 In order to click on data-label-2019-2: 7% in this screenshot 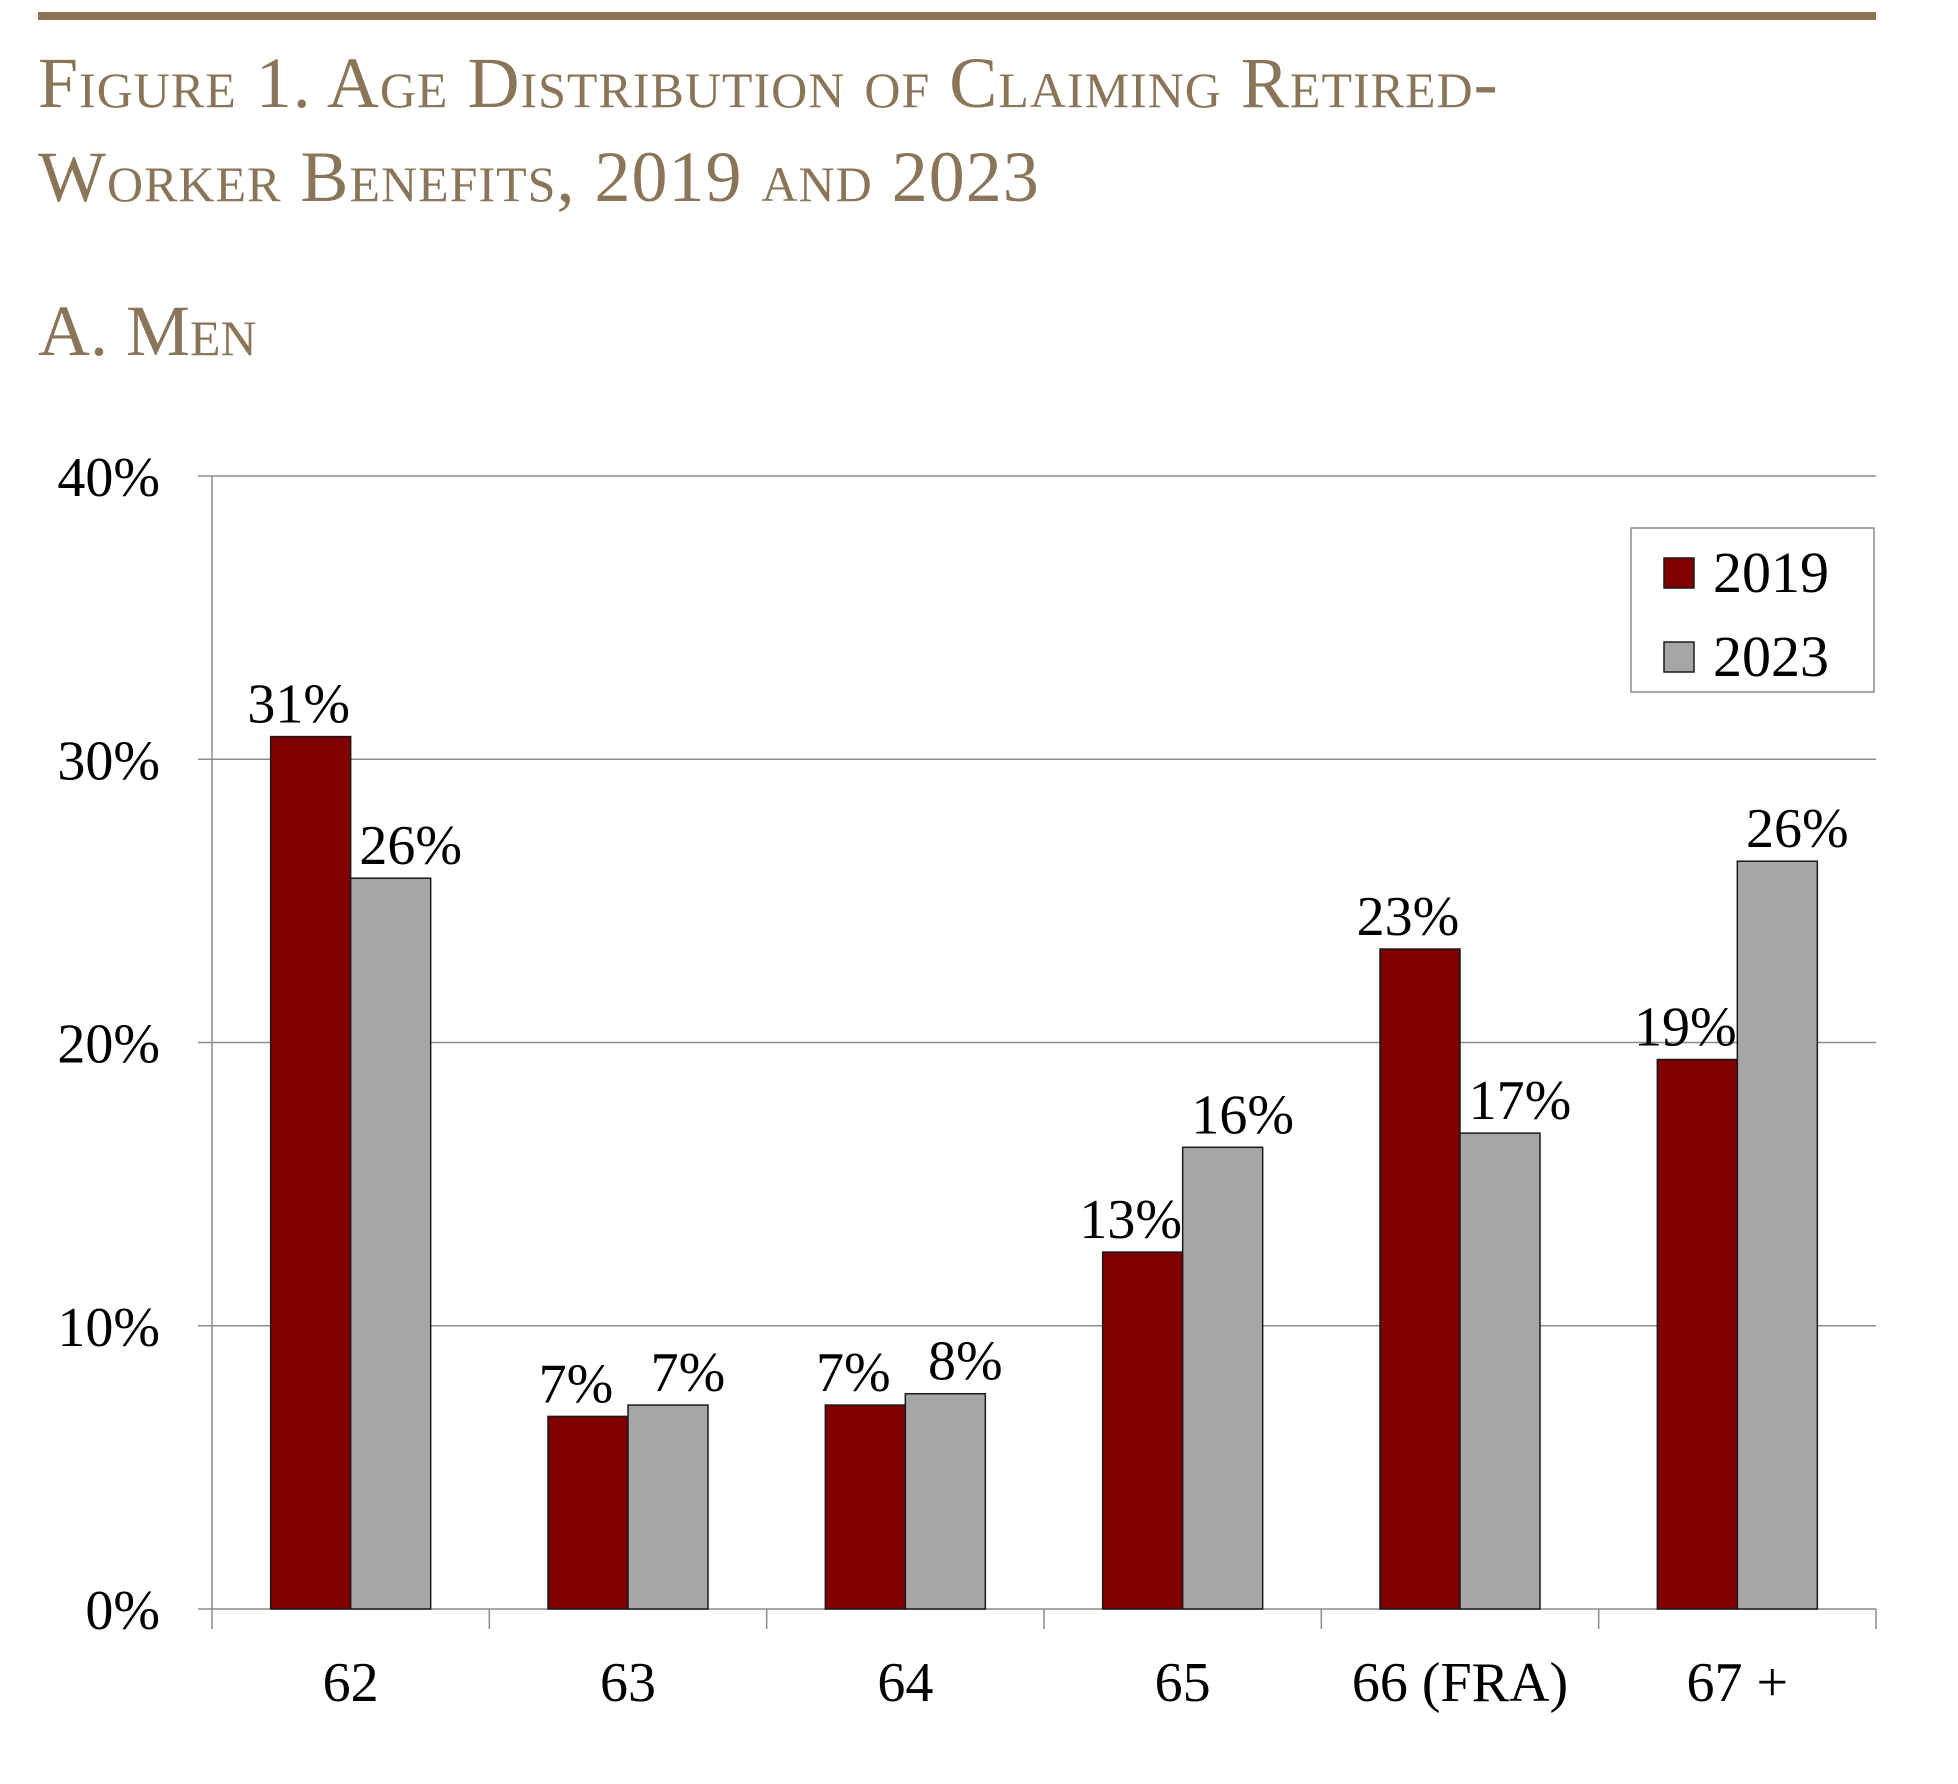, I will do `click(576, 1384)`.